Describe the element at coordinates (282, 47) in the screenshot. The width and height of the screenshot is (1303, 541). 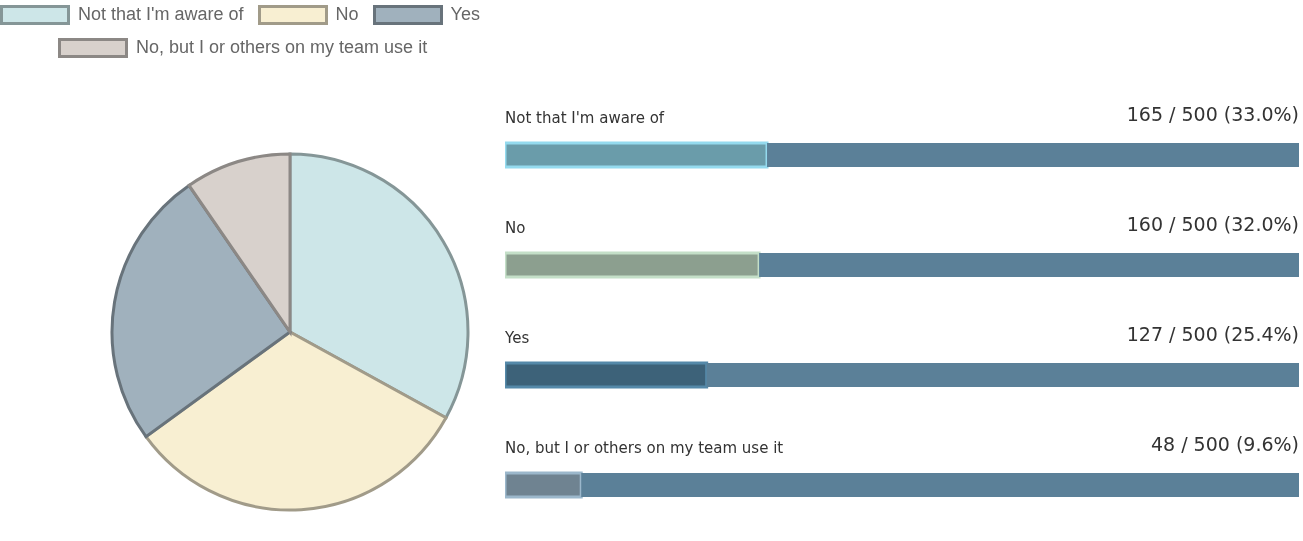
I see `legend-label: No, but I or others on my team use it` at that location.